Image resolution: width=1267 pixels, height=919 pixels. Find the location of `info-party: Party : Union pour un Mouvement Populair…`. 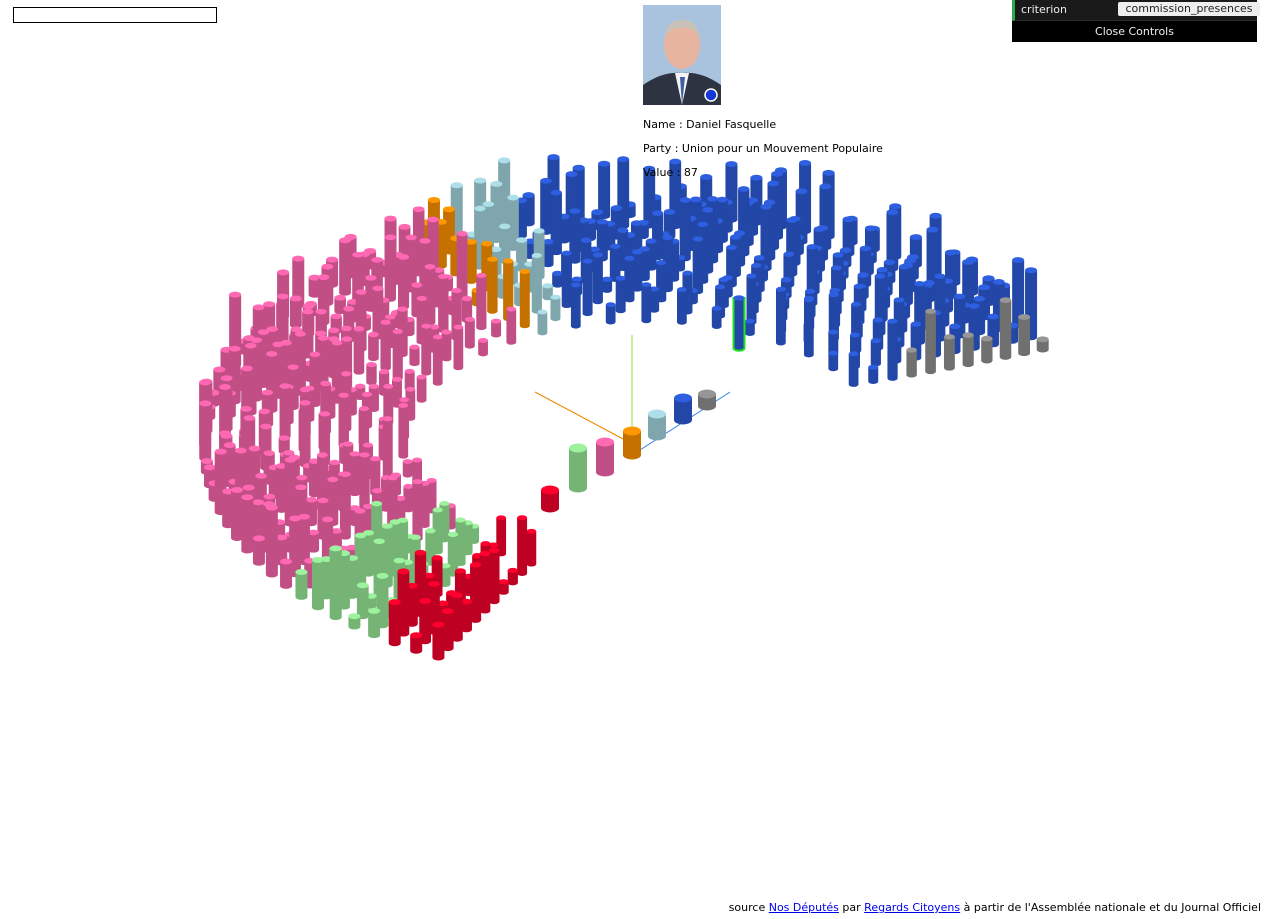

info-party: Party : Union pour un Mouvement Populair… is located at coordinates (763, 148).